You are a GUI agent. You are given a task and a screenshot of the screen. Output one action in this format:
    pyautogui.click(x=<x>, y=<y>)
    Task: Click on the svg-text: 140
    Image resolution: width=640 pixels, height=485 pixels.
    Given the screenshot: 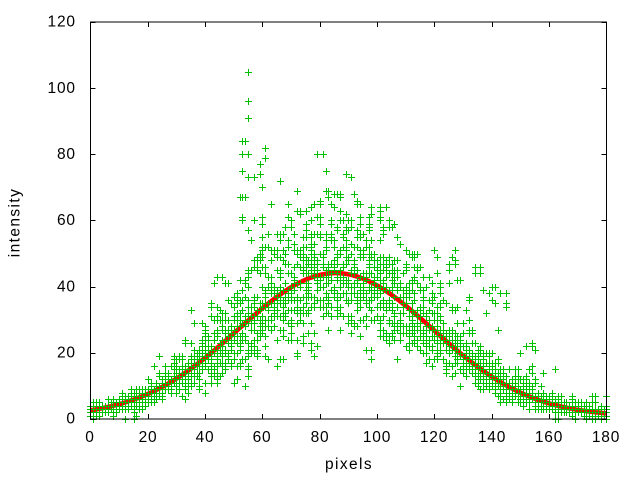 What is the action you would take?
    pyautogui.click(x=492, y=437)
    